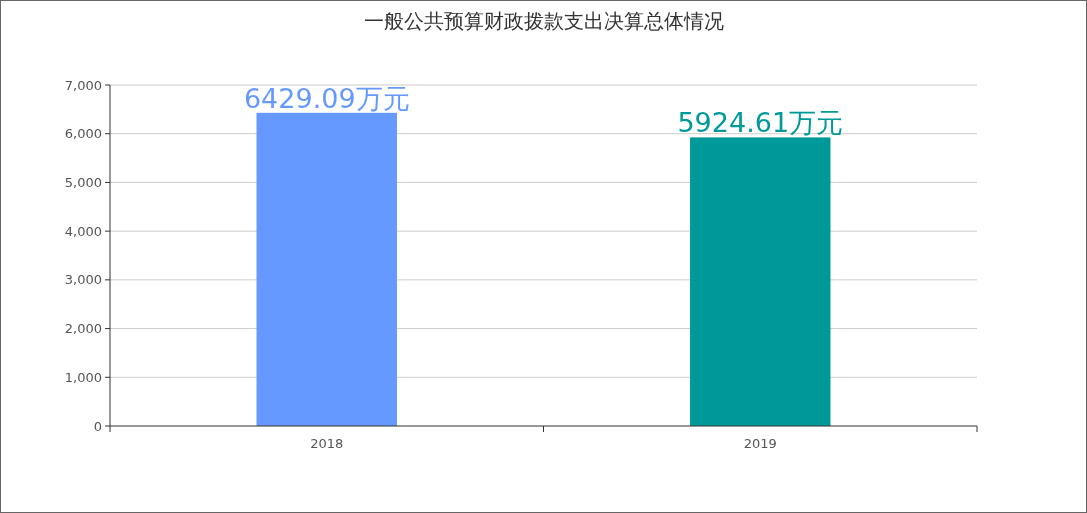  Describe the element at coordinates (83, 231) in the screenshot. I see `y-tick-label: 4,000` at that location.